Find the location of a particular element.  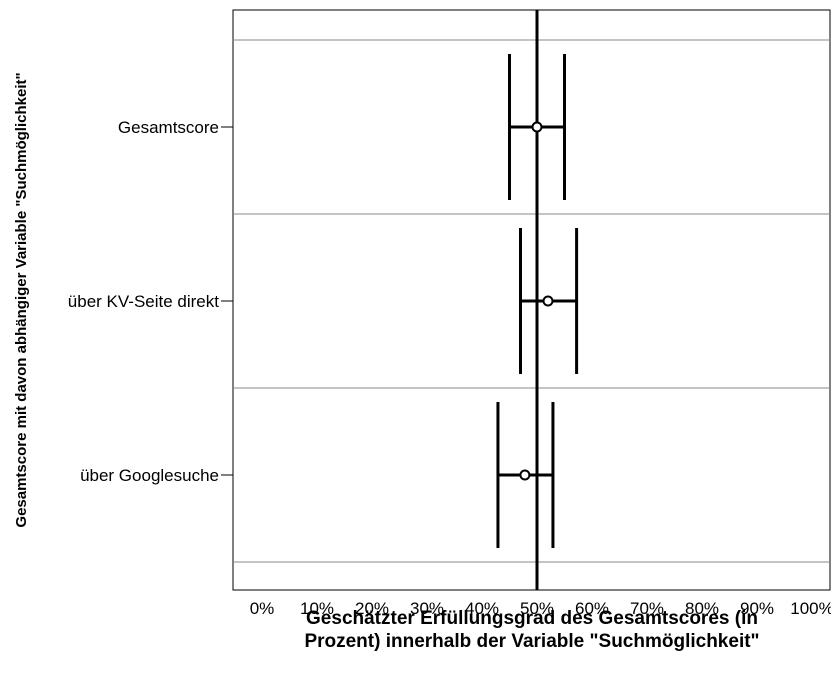

x-axis-tick-labels: 0% 10% 20% 30% 40% 50% 60% 70% 80% 90% 100% is located at coordinates (540, 608).